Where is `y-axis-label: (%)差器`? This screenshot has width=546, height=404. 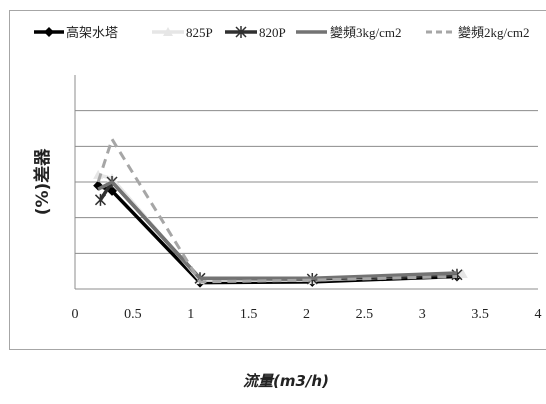 y-axis-label: (%)差器 is located at coordinates (42, 182).